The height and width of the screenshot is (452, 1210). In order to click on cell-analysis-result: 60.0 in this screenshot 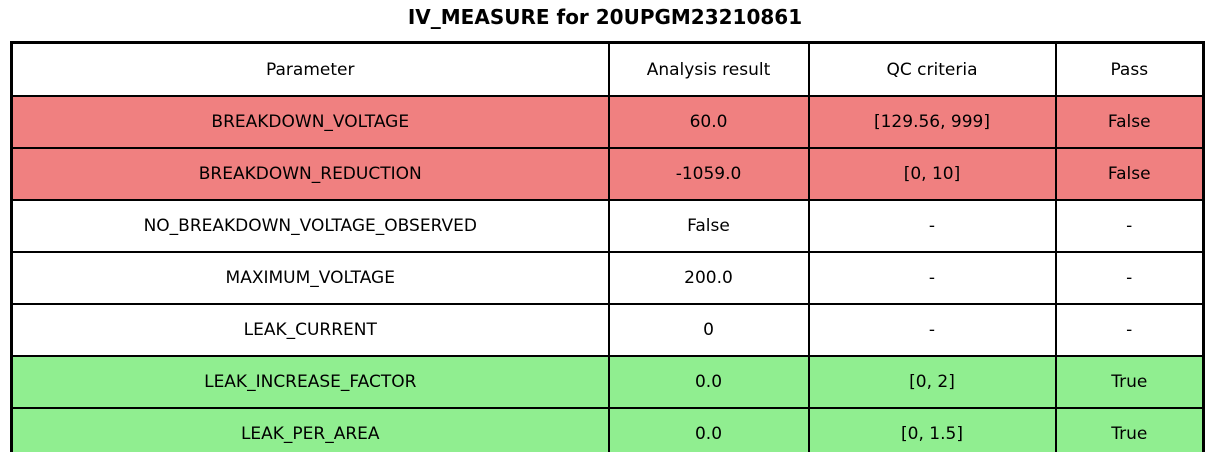, I will do `click(708, 122)`.